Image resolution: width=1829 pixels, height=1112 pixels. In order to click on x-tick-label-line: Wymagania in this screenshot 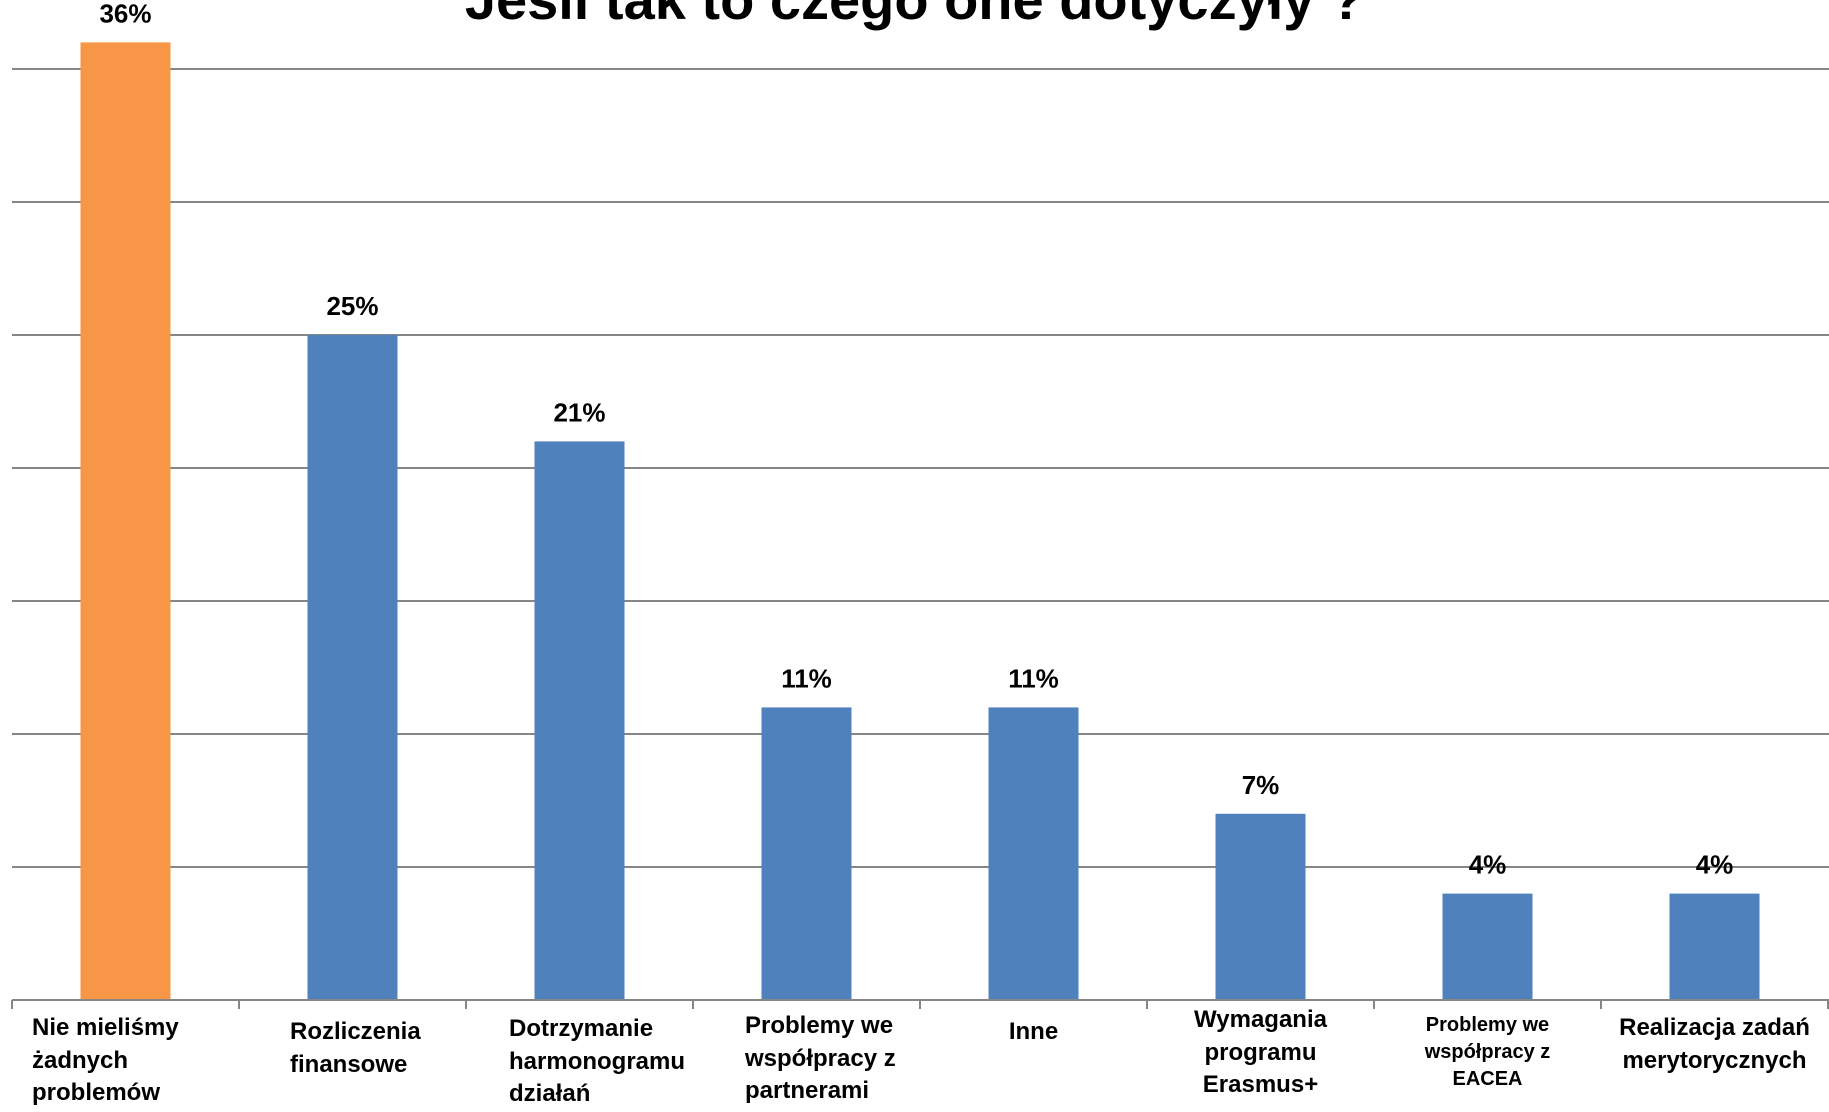, I will do `click(1260, 1019)`.